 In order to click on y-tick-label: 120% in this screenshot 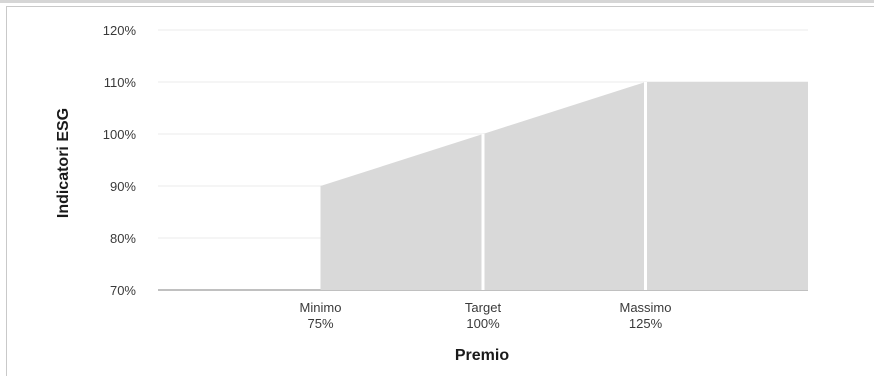, I will do `click(120, 30)`.